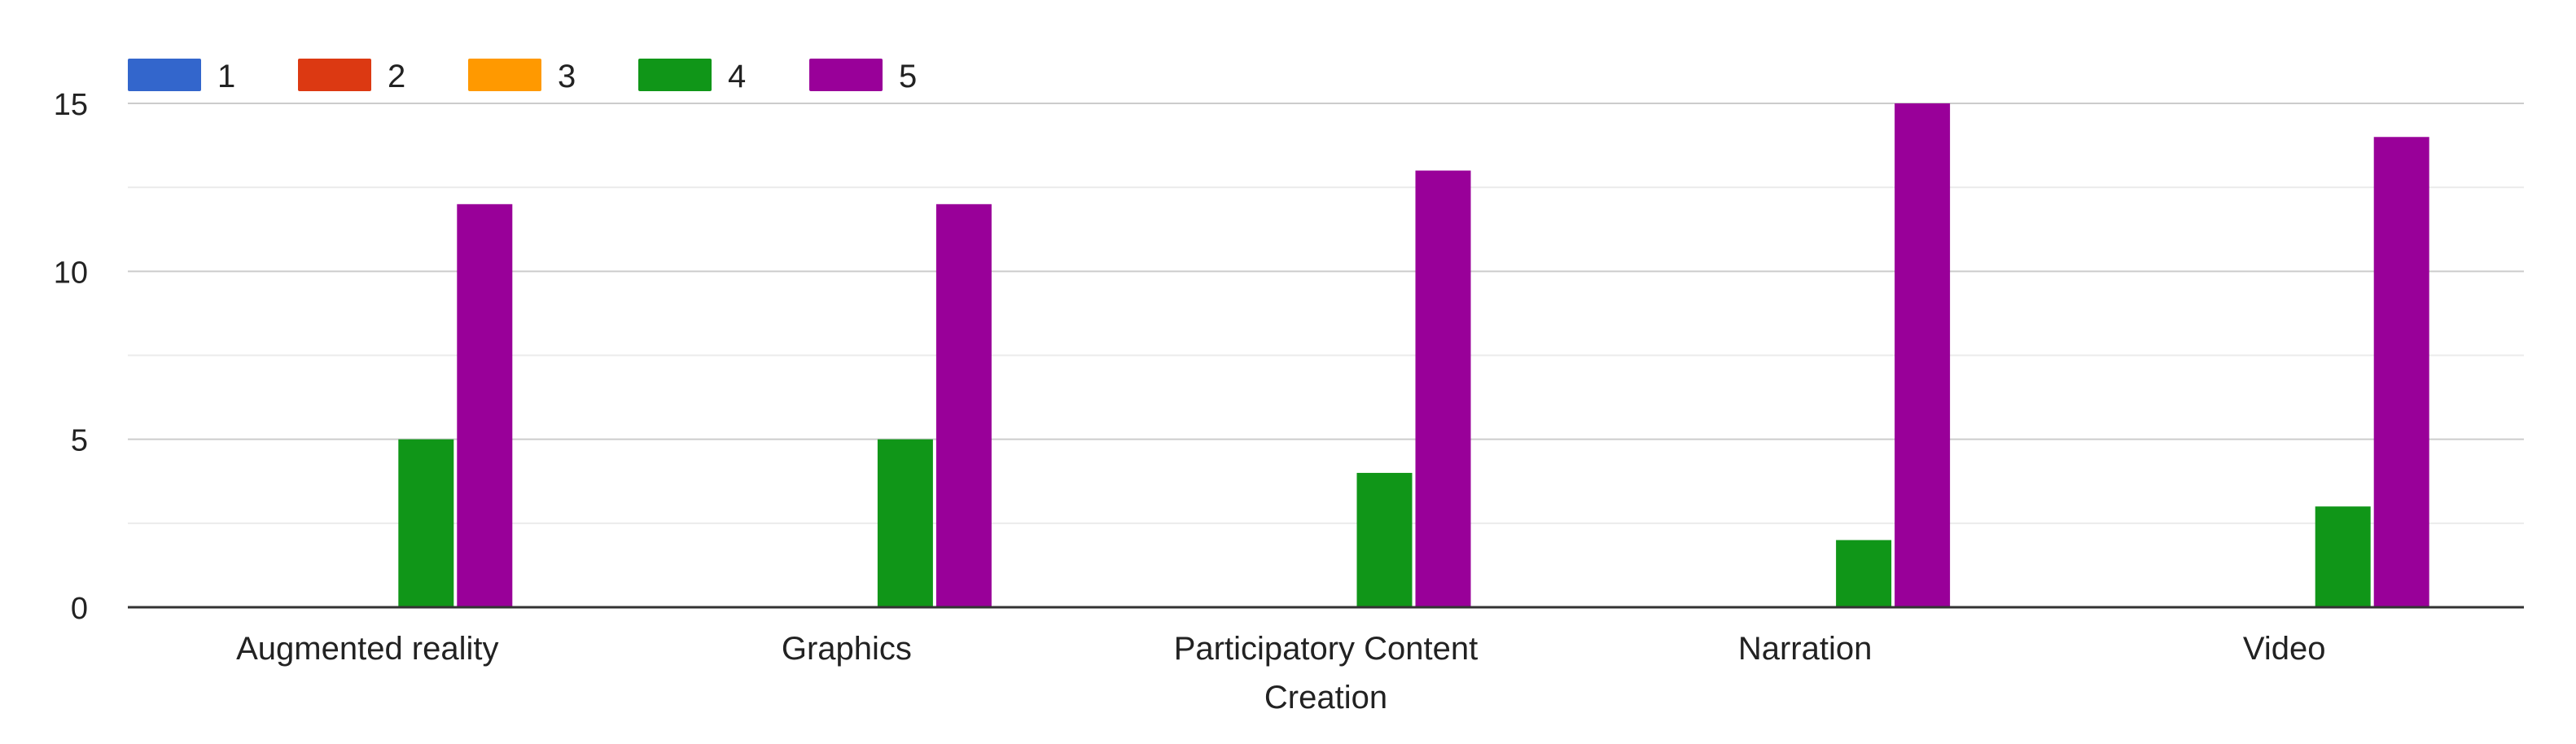 The width and height of the screenshot is (2576, 744). What do you see at coordinates (567, 76) in the screenshot?
I see `legend-label: 3` at bounding box center [567, 76].